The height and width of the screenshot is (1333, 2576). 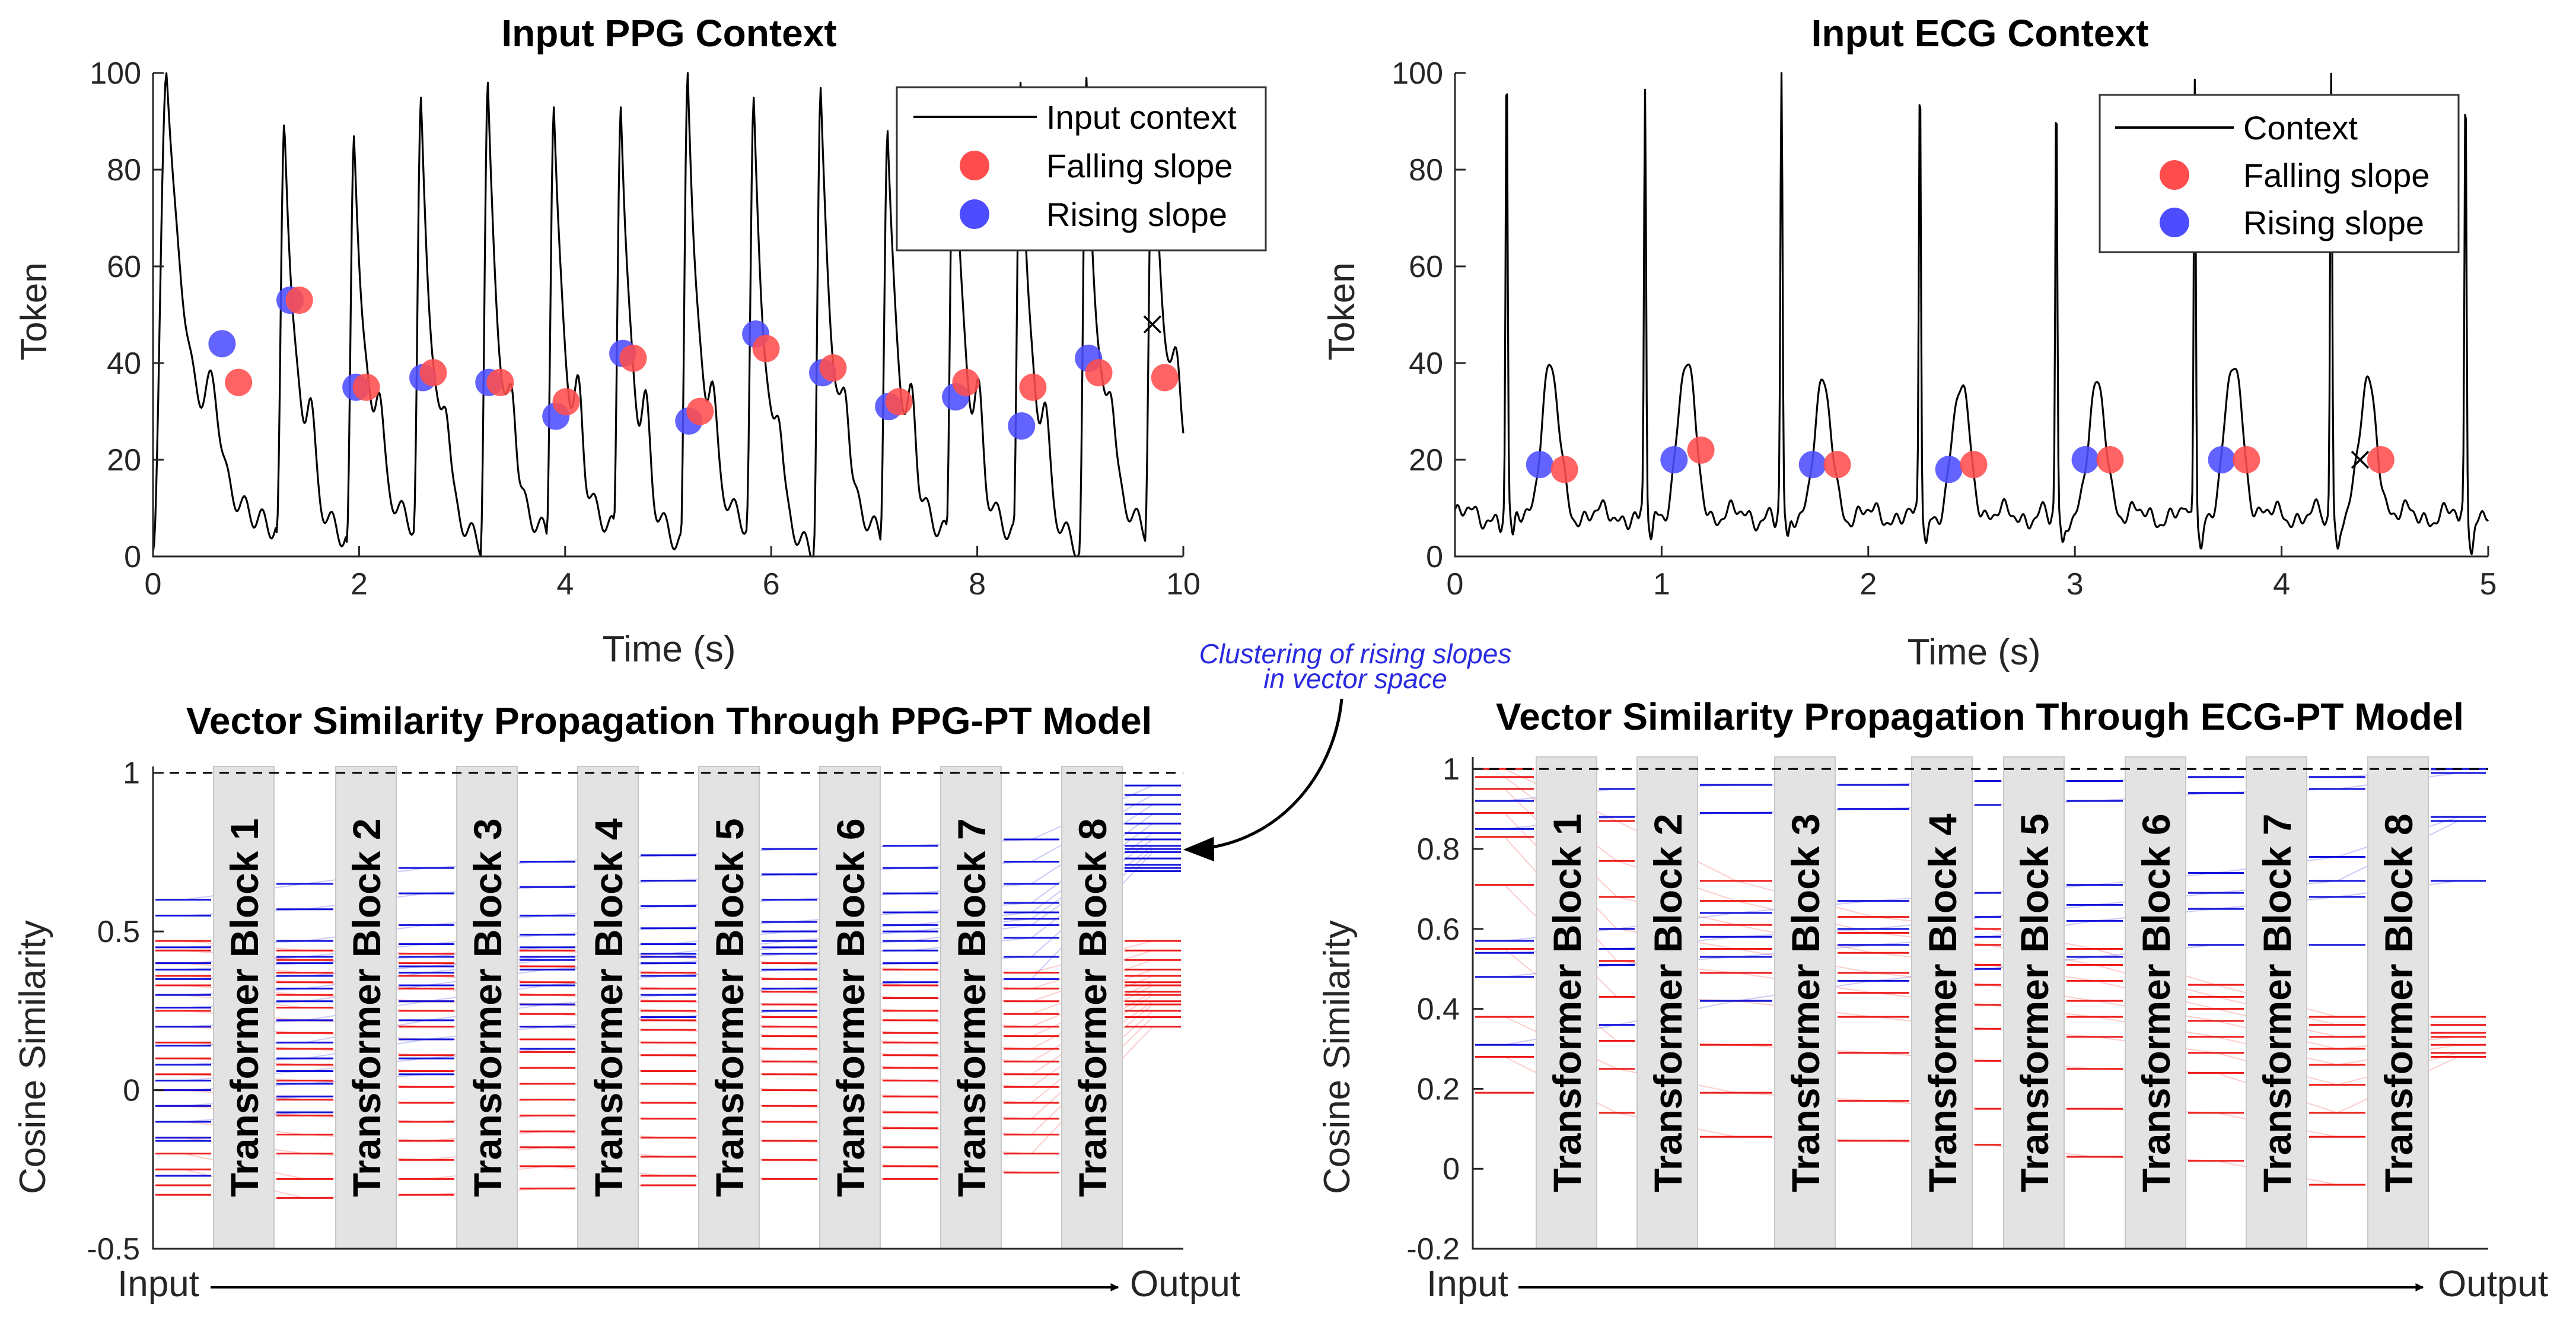 I want to click on ecg-sim-input-label: Input, so click(x=1467, y=1284).